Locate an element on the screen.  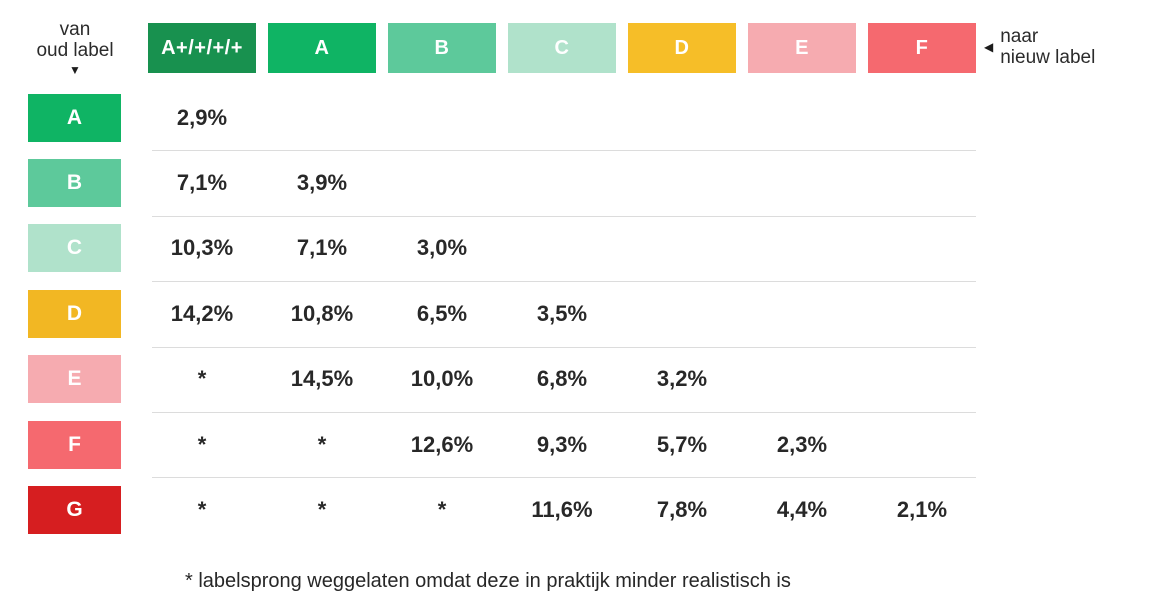
cell-F-to-C: 9,3% is located at coordinates (562, 444).